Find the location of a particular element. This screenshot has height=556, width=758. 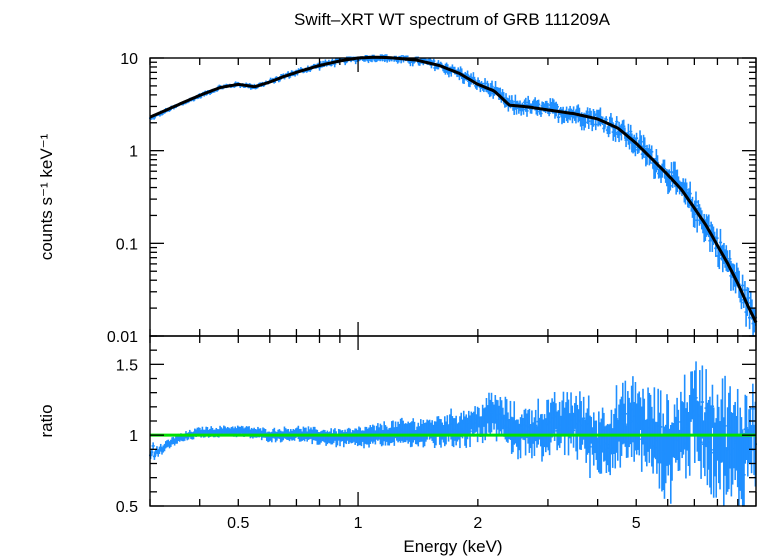

spectrum-y-tick-label: 0.01 is located at coordinates (122, 337).